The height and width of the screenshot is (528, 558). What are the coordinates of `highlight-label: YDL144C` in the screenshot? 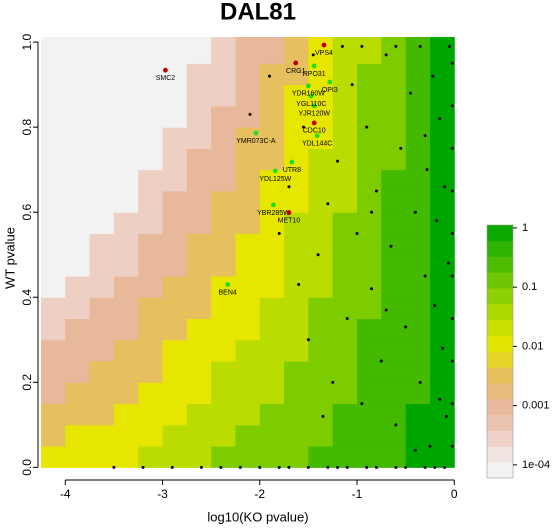 It's located at (317, 144).